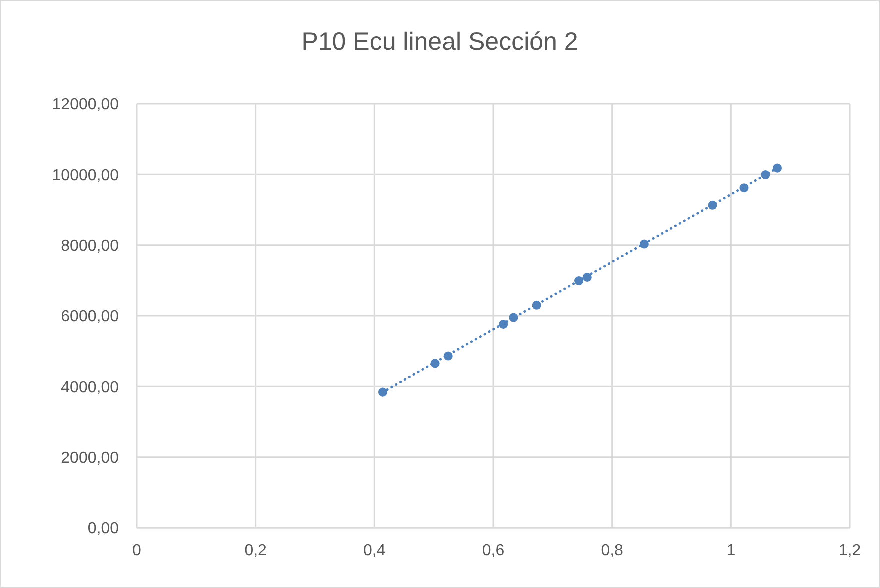  What do you see at coordinates (493, 551) in the screenshot?
I see `x-tick-label: 0,6` at bounding box center [493, 551].